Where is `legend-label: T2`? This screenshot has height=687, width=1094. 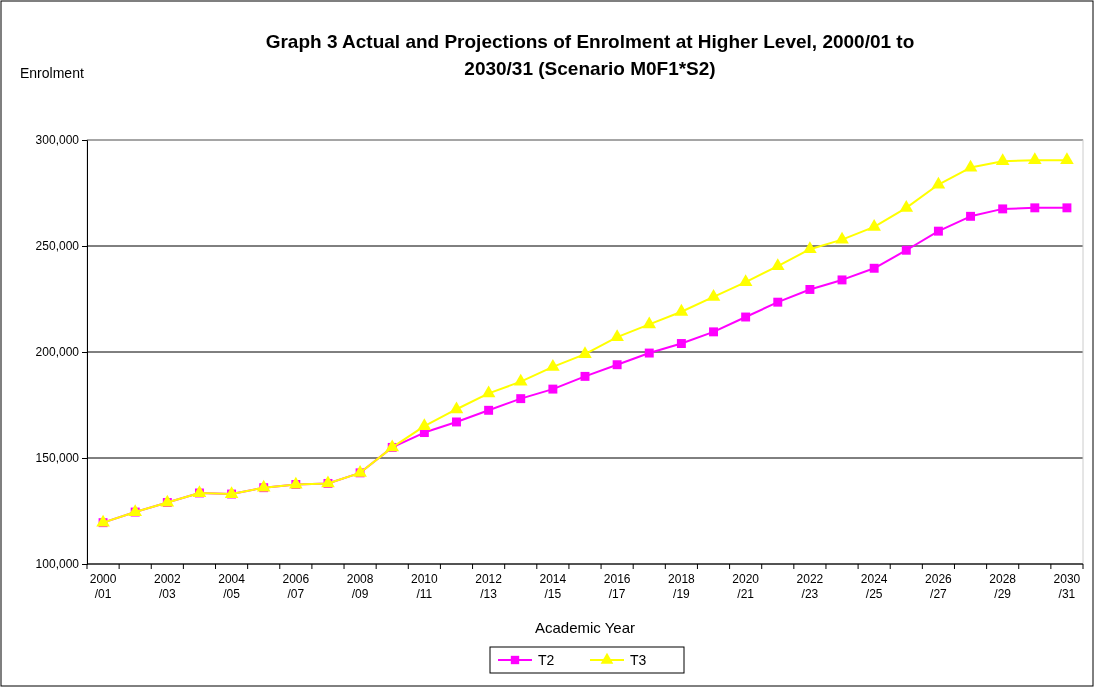
legend-label: T2 is located at coordinates (546, 660).